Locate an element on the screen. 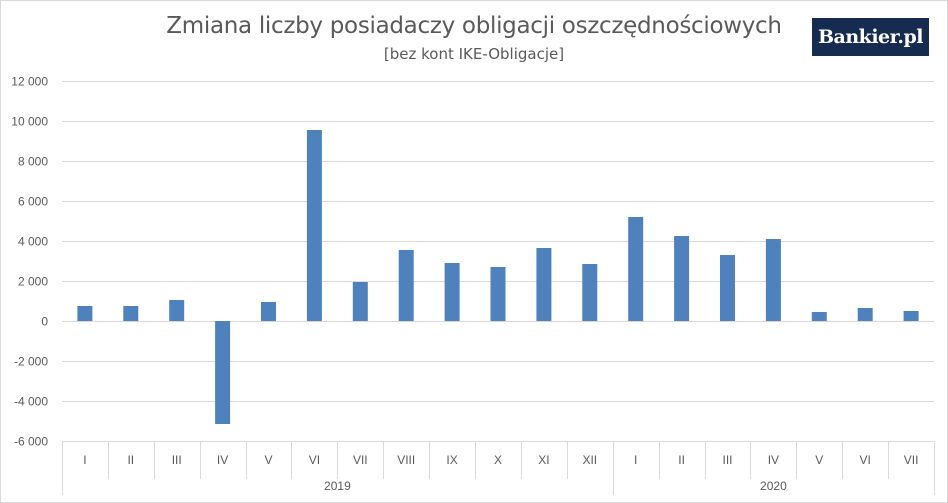 Image resolution: width=948 pixels, height=503 pixels. y-tick-label: -4 000 is located at coordinates (31, 402).